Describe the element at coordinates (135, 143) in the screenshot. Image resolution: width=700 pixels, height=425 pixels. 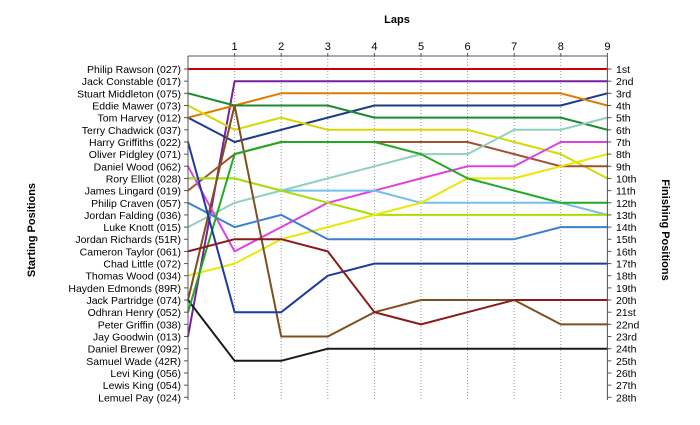
I see `starting-position-label: Harry Griffiths (022)` at that location.